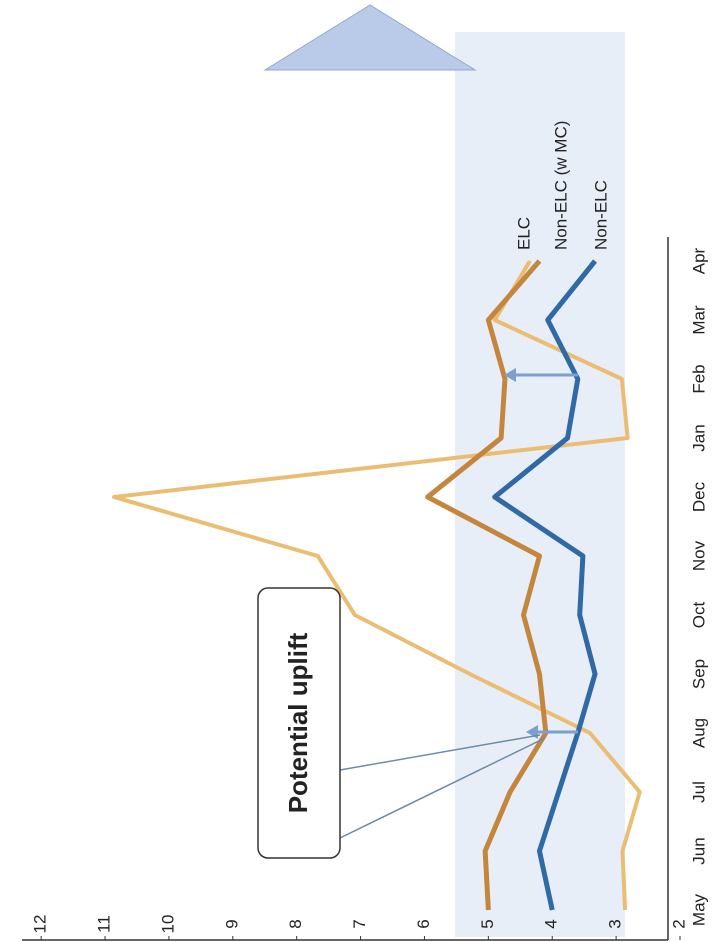 This screenshot has height=942, width=714. I want to click on x-tick-label: Jun, so click(698, 850).